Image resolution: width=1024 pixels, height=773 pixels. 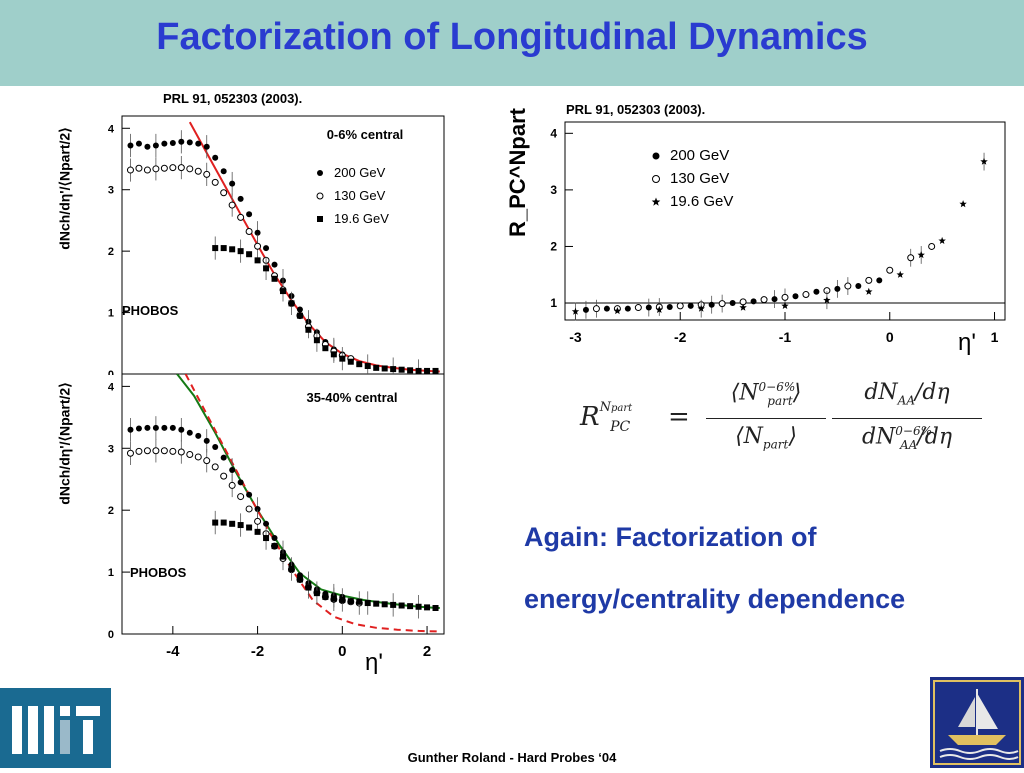 What do you see at coordinates (56, 730) in the screenshot?
I see `mit-logo-icon` at bounding box center [56, 730].